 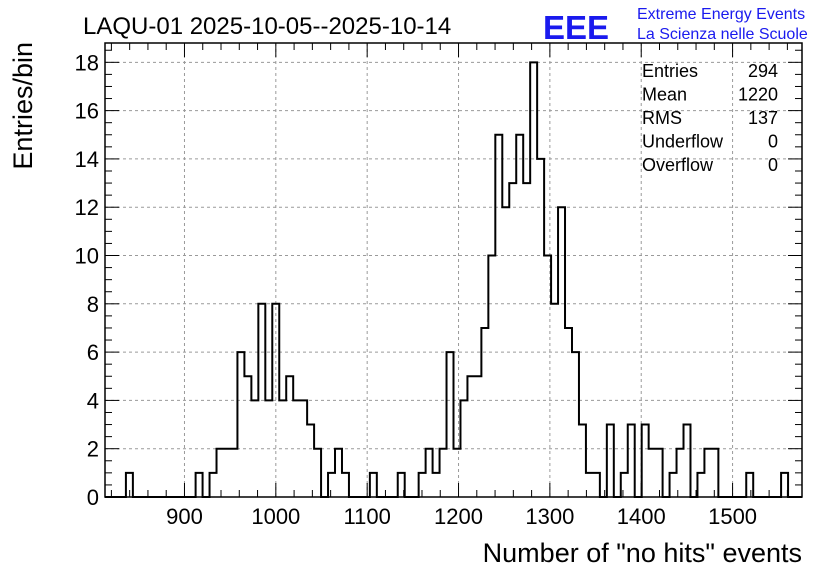 I want to click on y-tick-label: 4, so click(x=93, y=400).